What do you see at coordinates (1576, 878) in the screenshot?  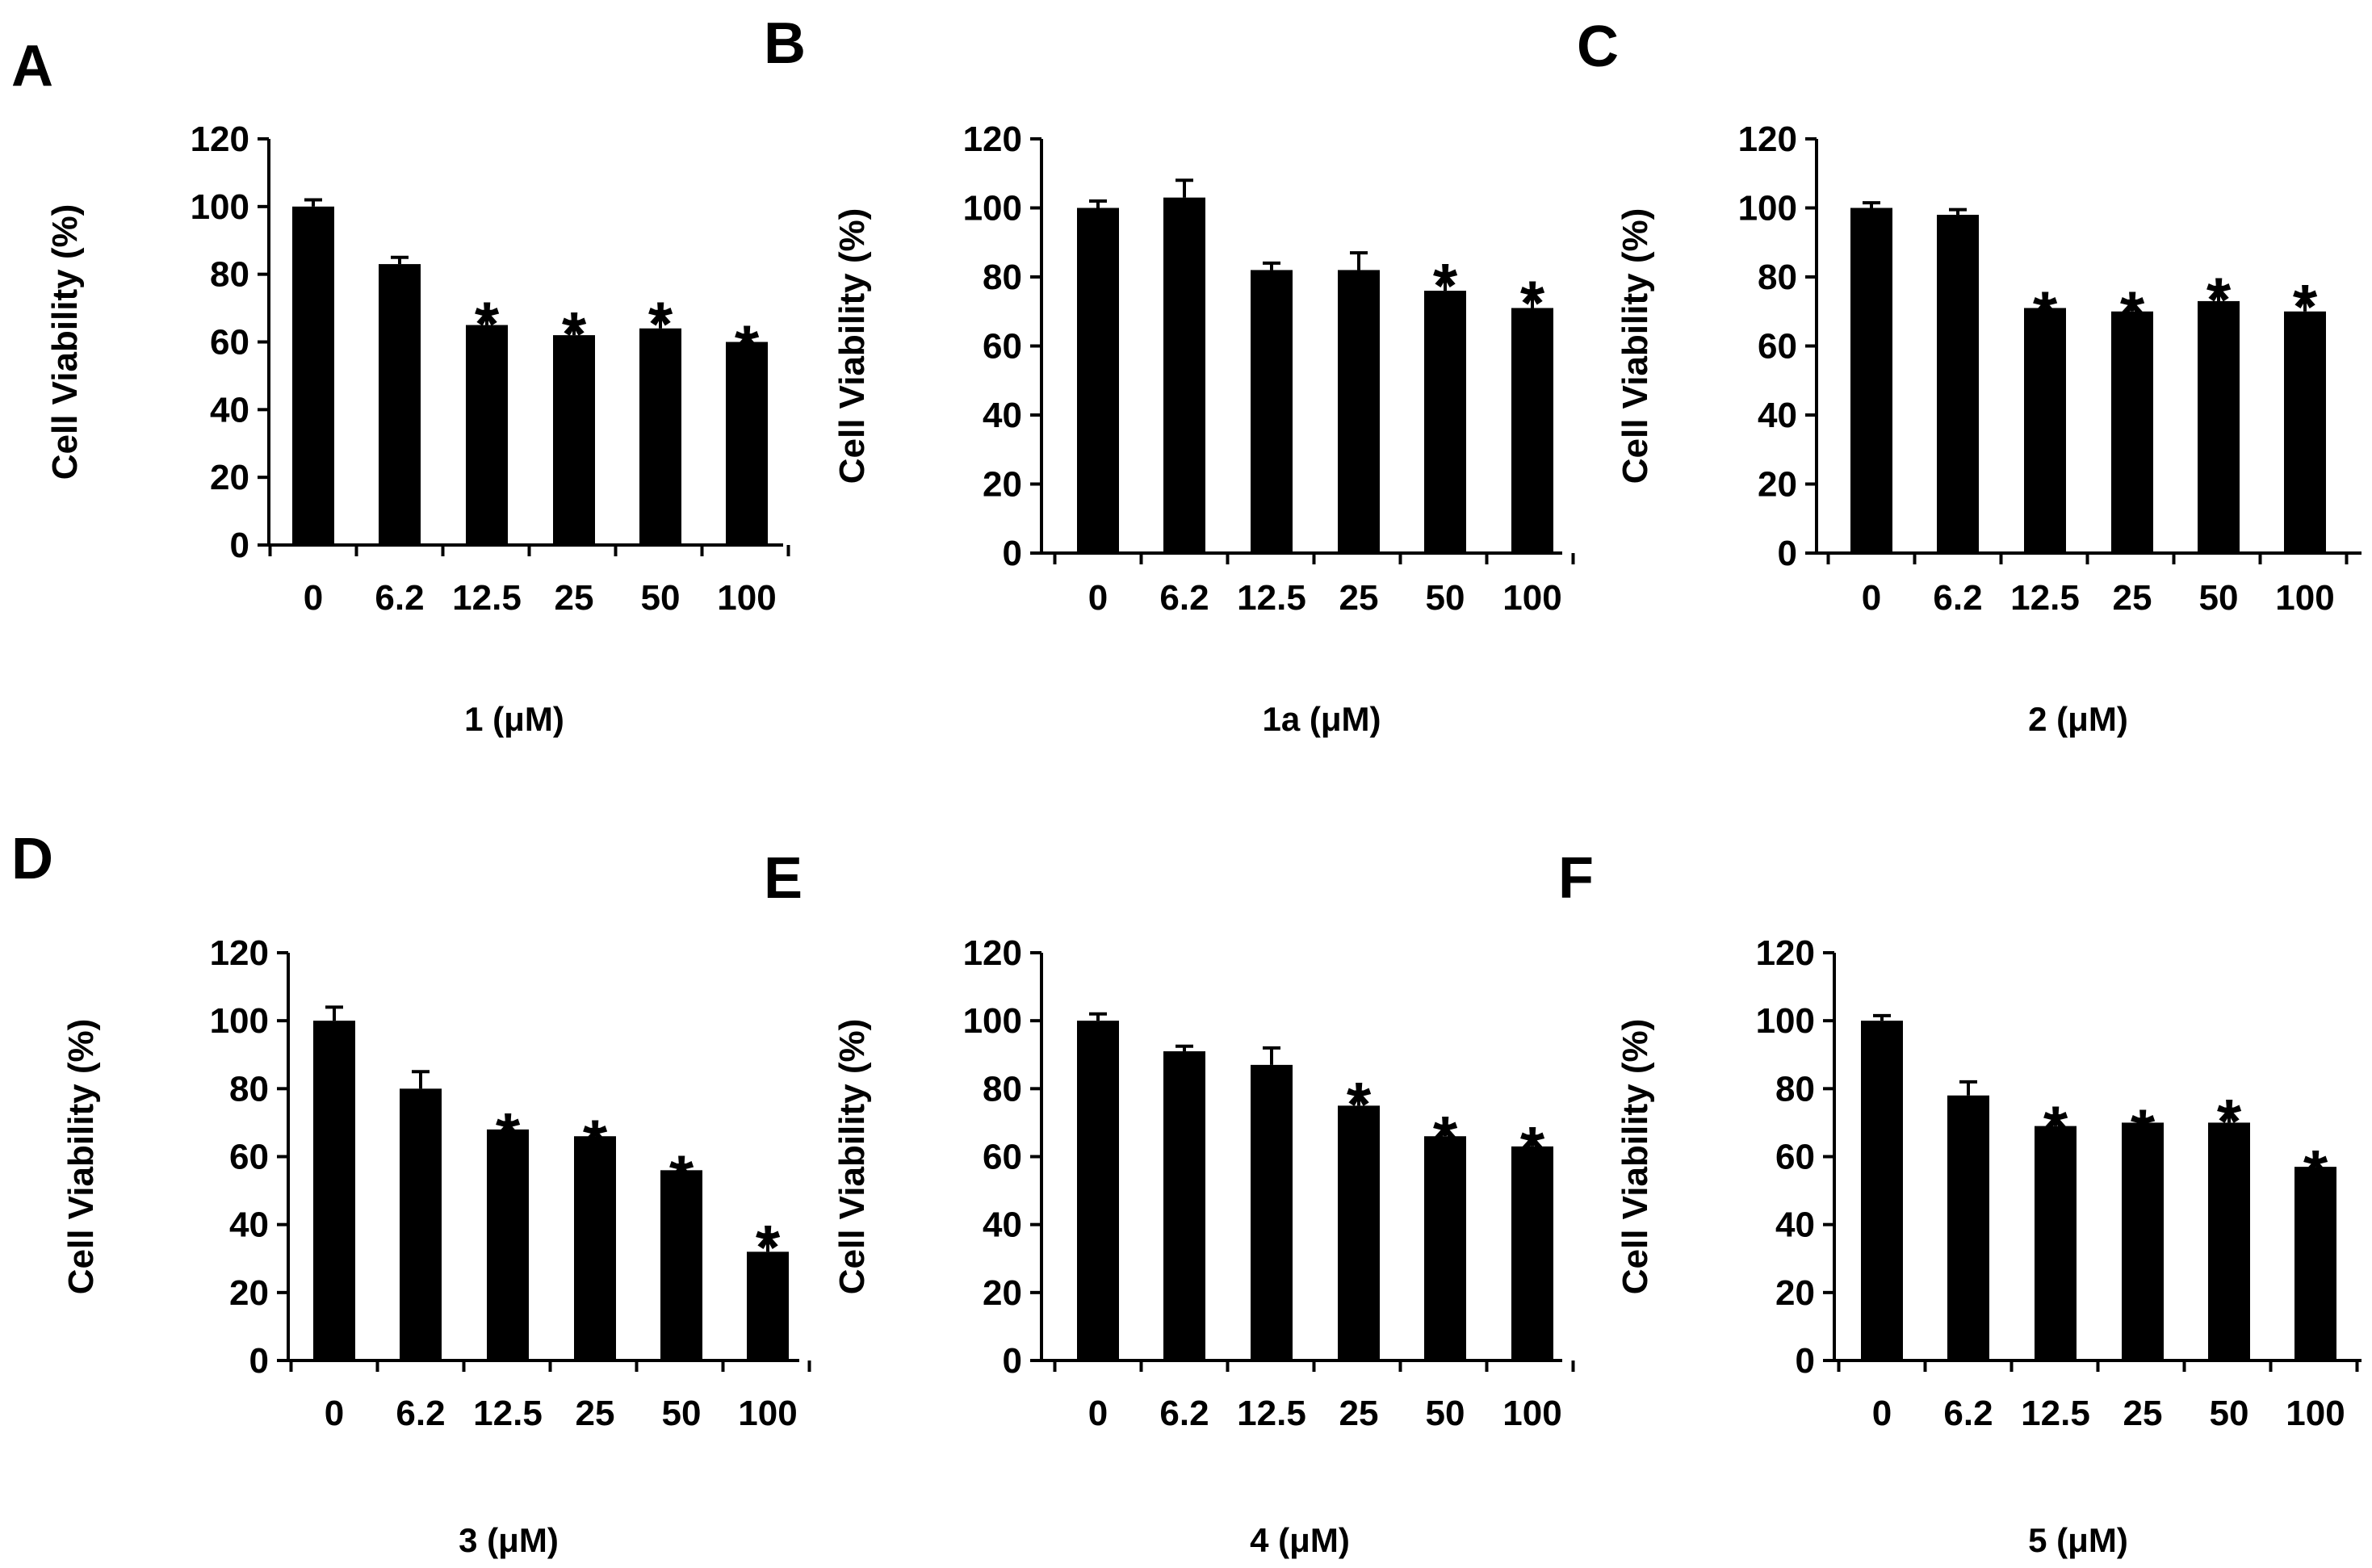 I see `panel-letter: F` at bounding box center [1576, 878].